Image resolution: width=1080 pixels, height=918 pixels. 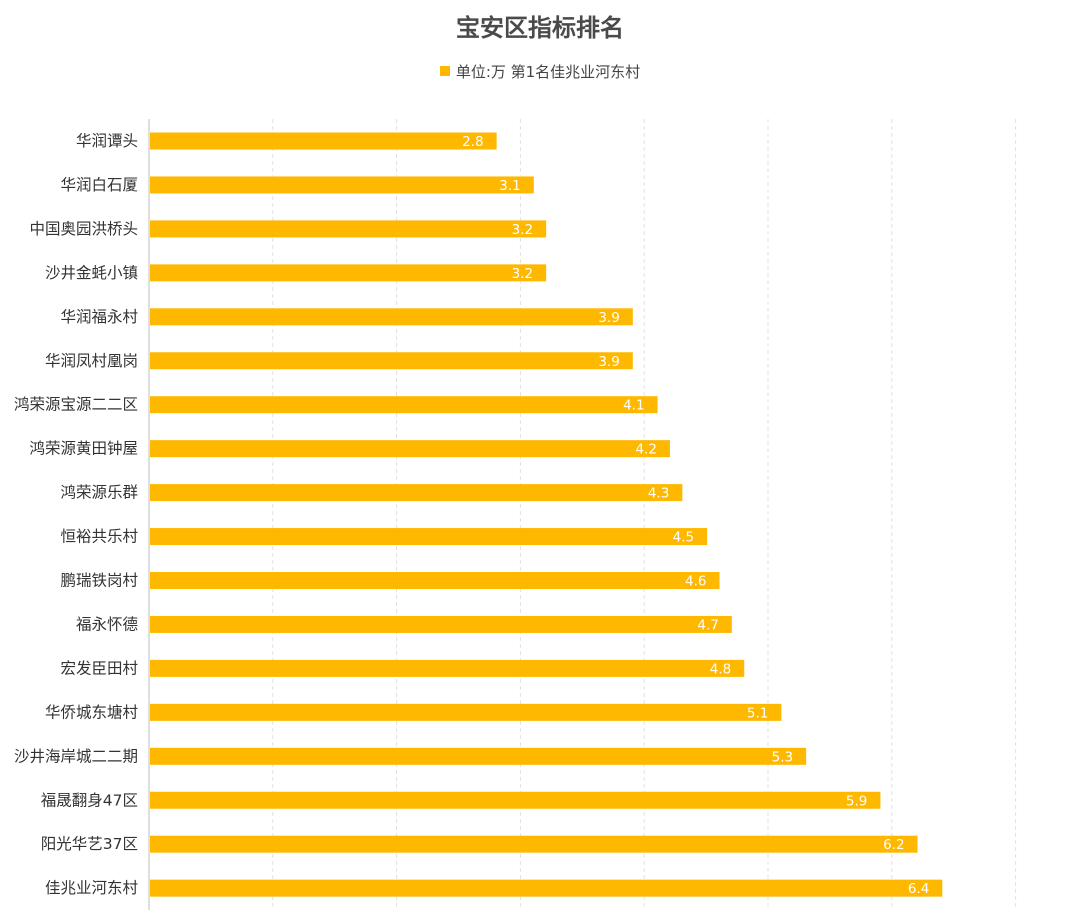 What do you see at coordinates (107, 141) in the screenshot?
I see `category-label: 华润谭头` at bounding box center [107, 141].